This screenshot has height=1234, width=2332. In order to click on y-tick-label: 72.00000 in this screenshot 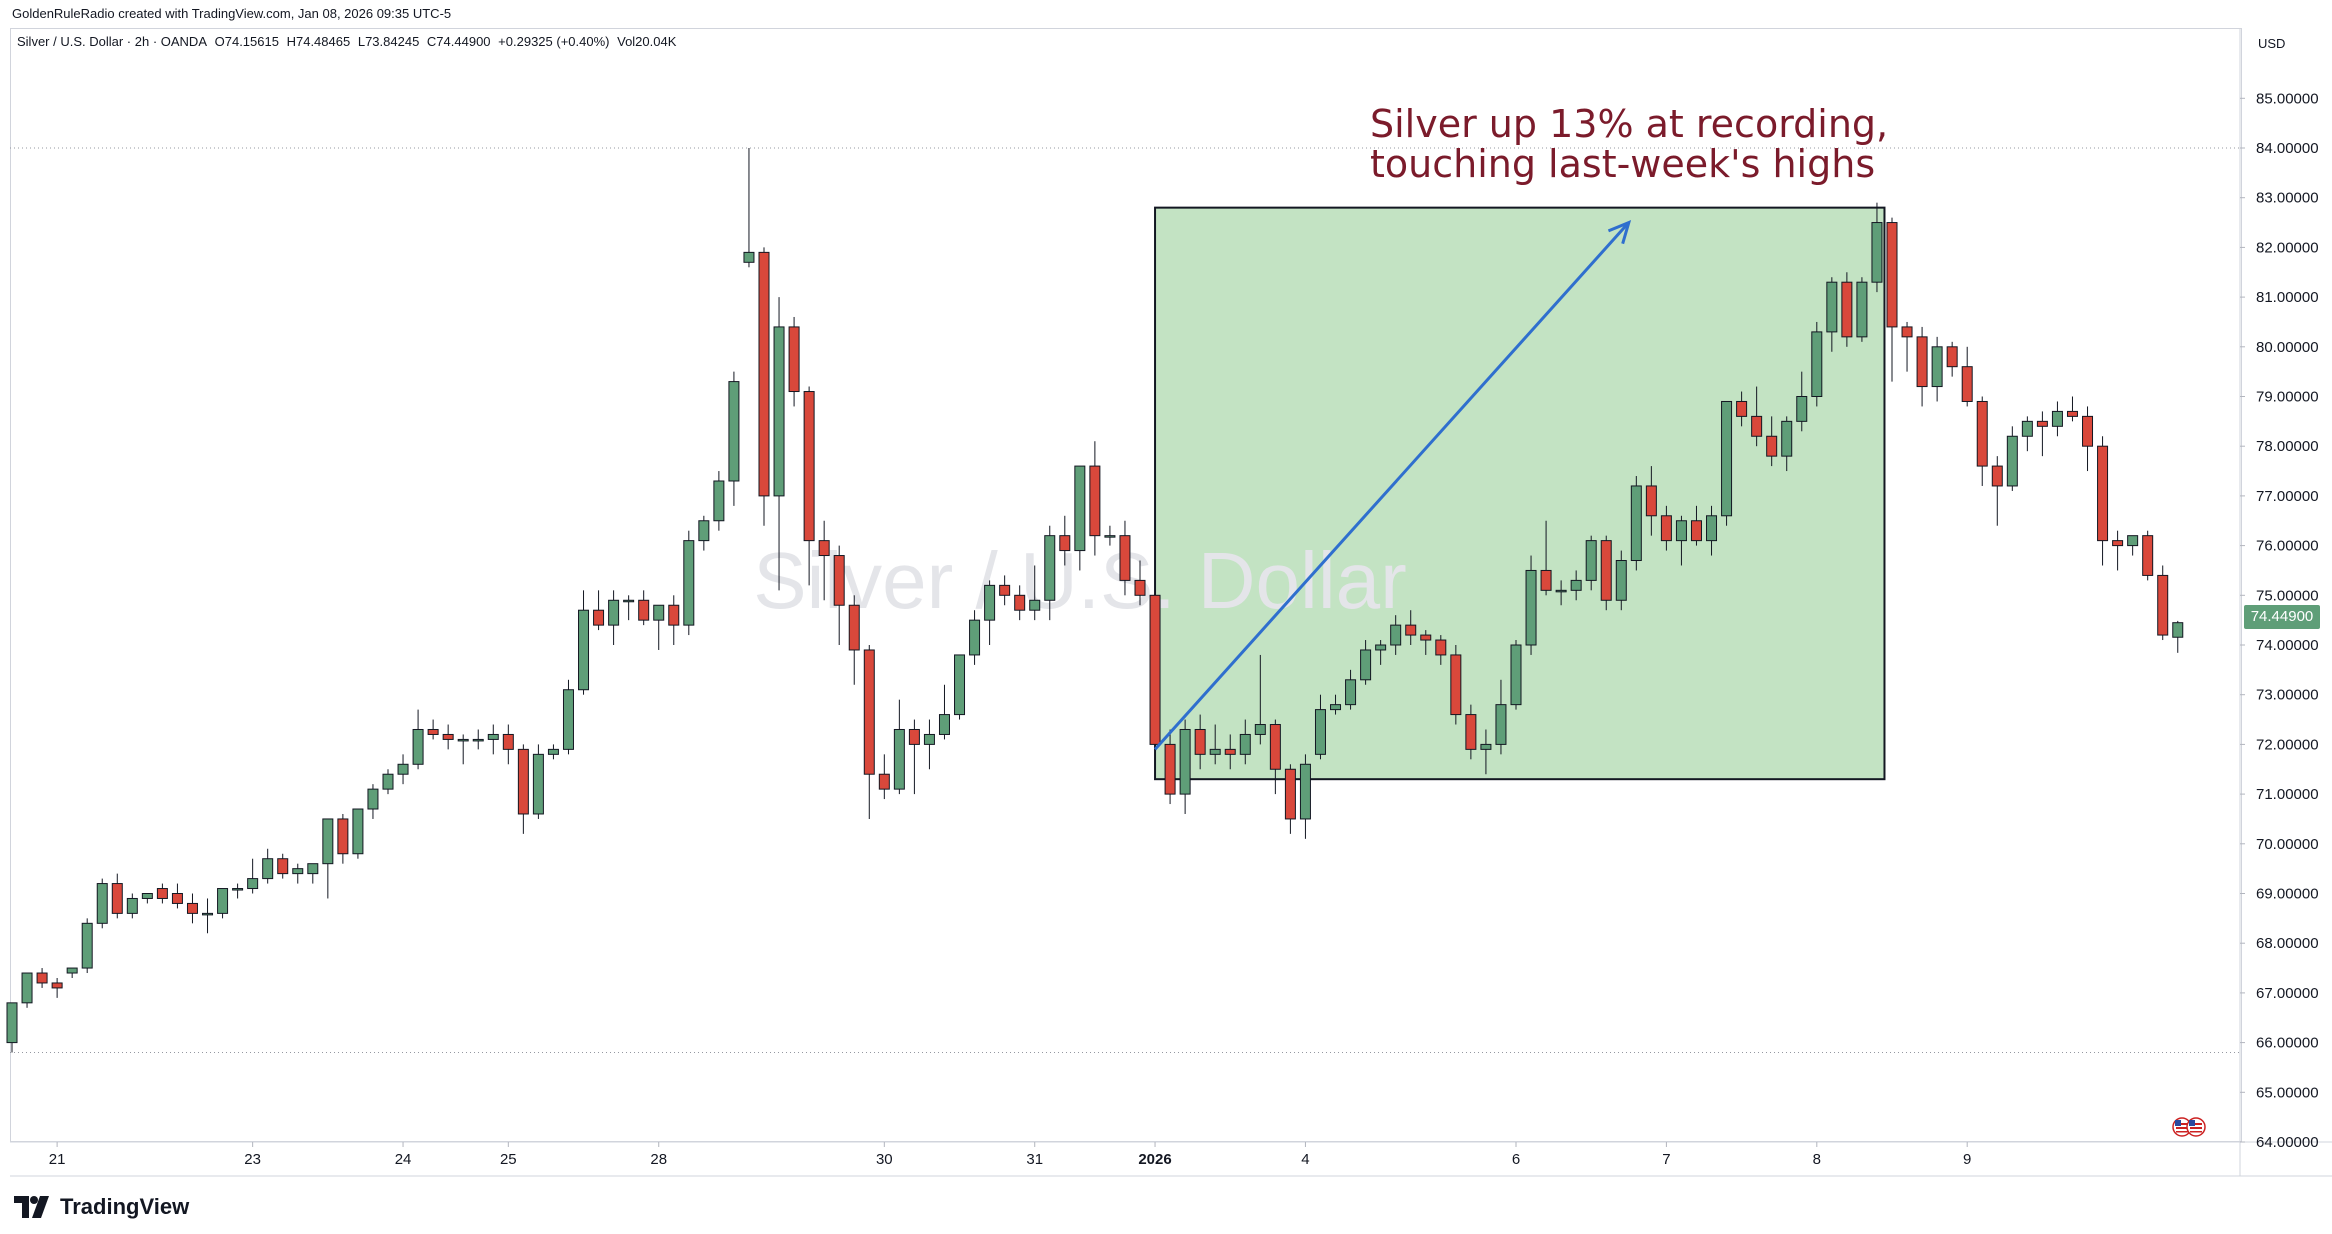, I will do `click(2287, 744)`.